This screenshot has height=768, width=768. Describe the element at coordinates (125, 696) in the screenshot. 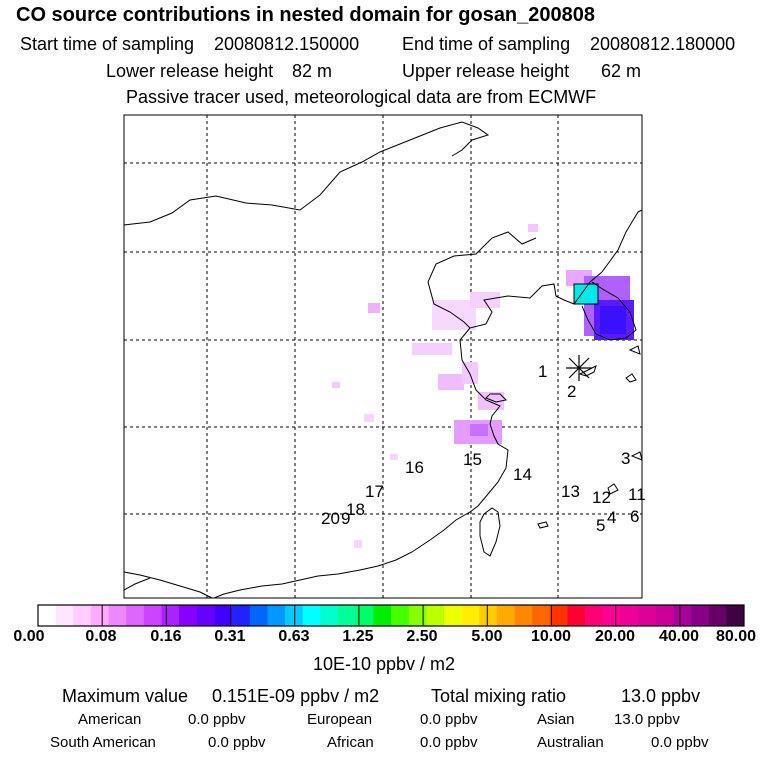

I see `max-value-label: Maximum value` at that location.